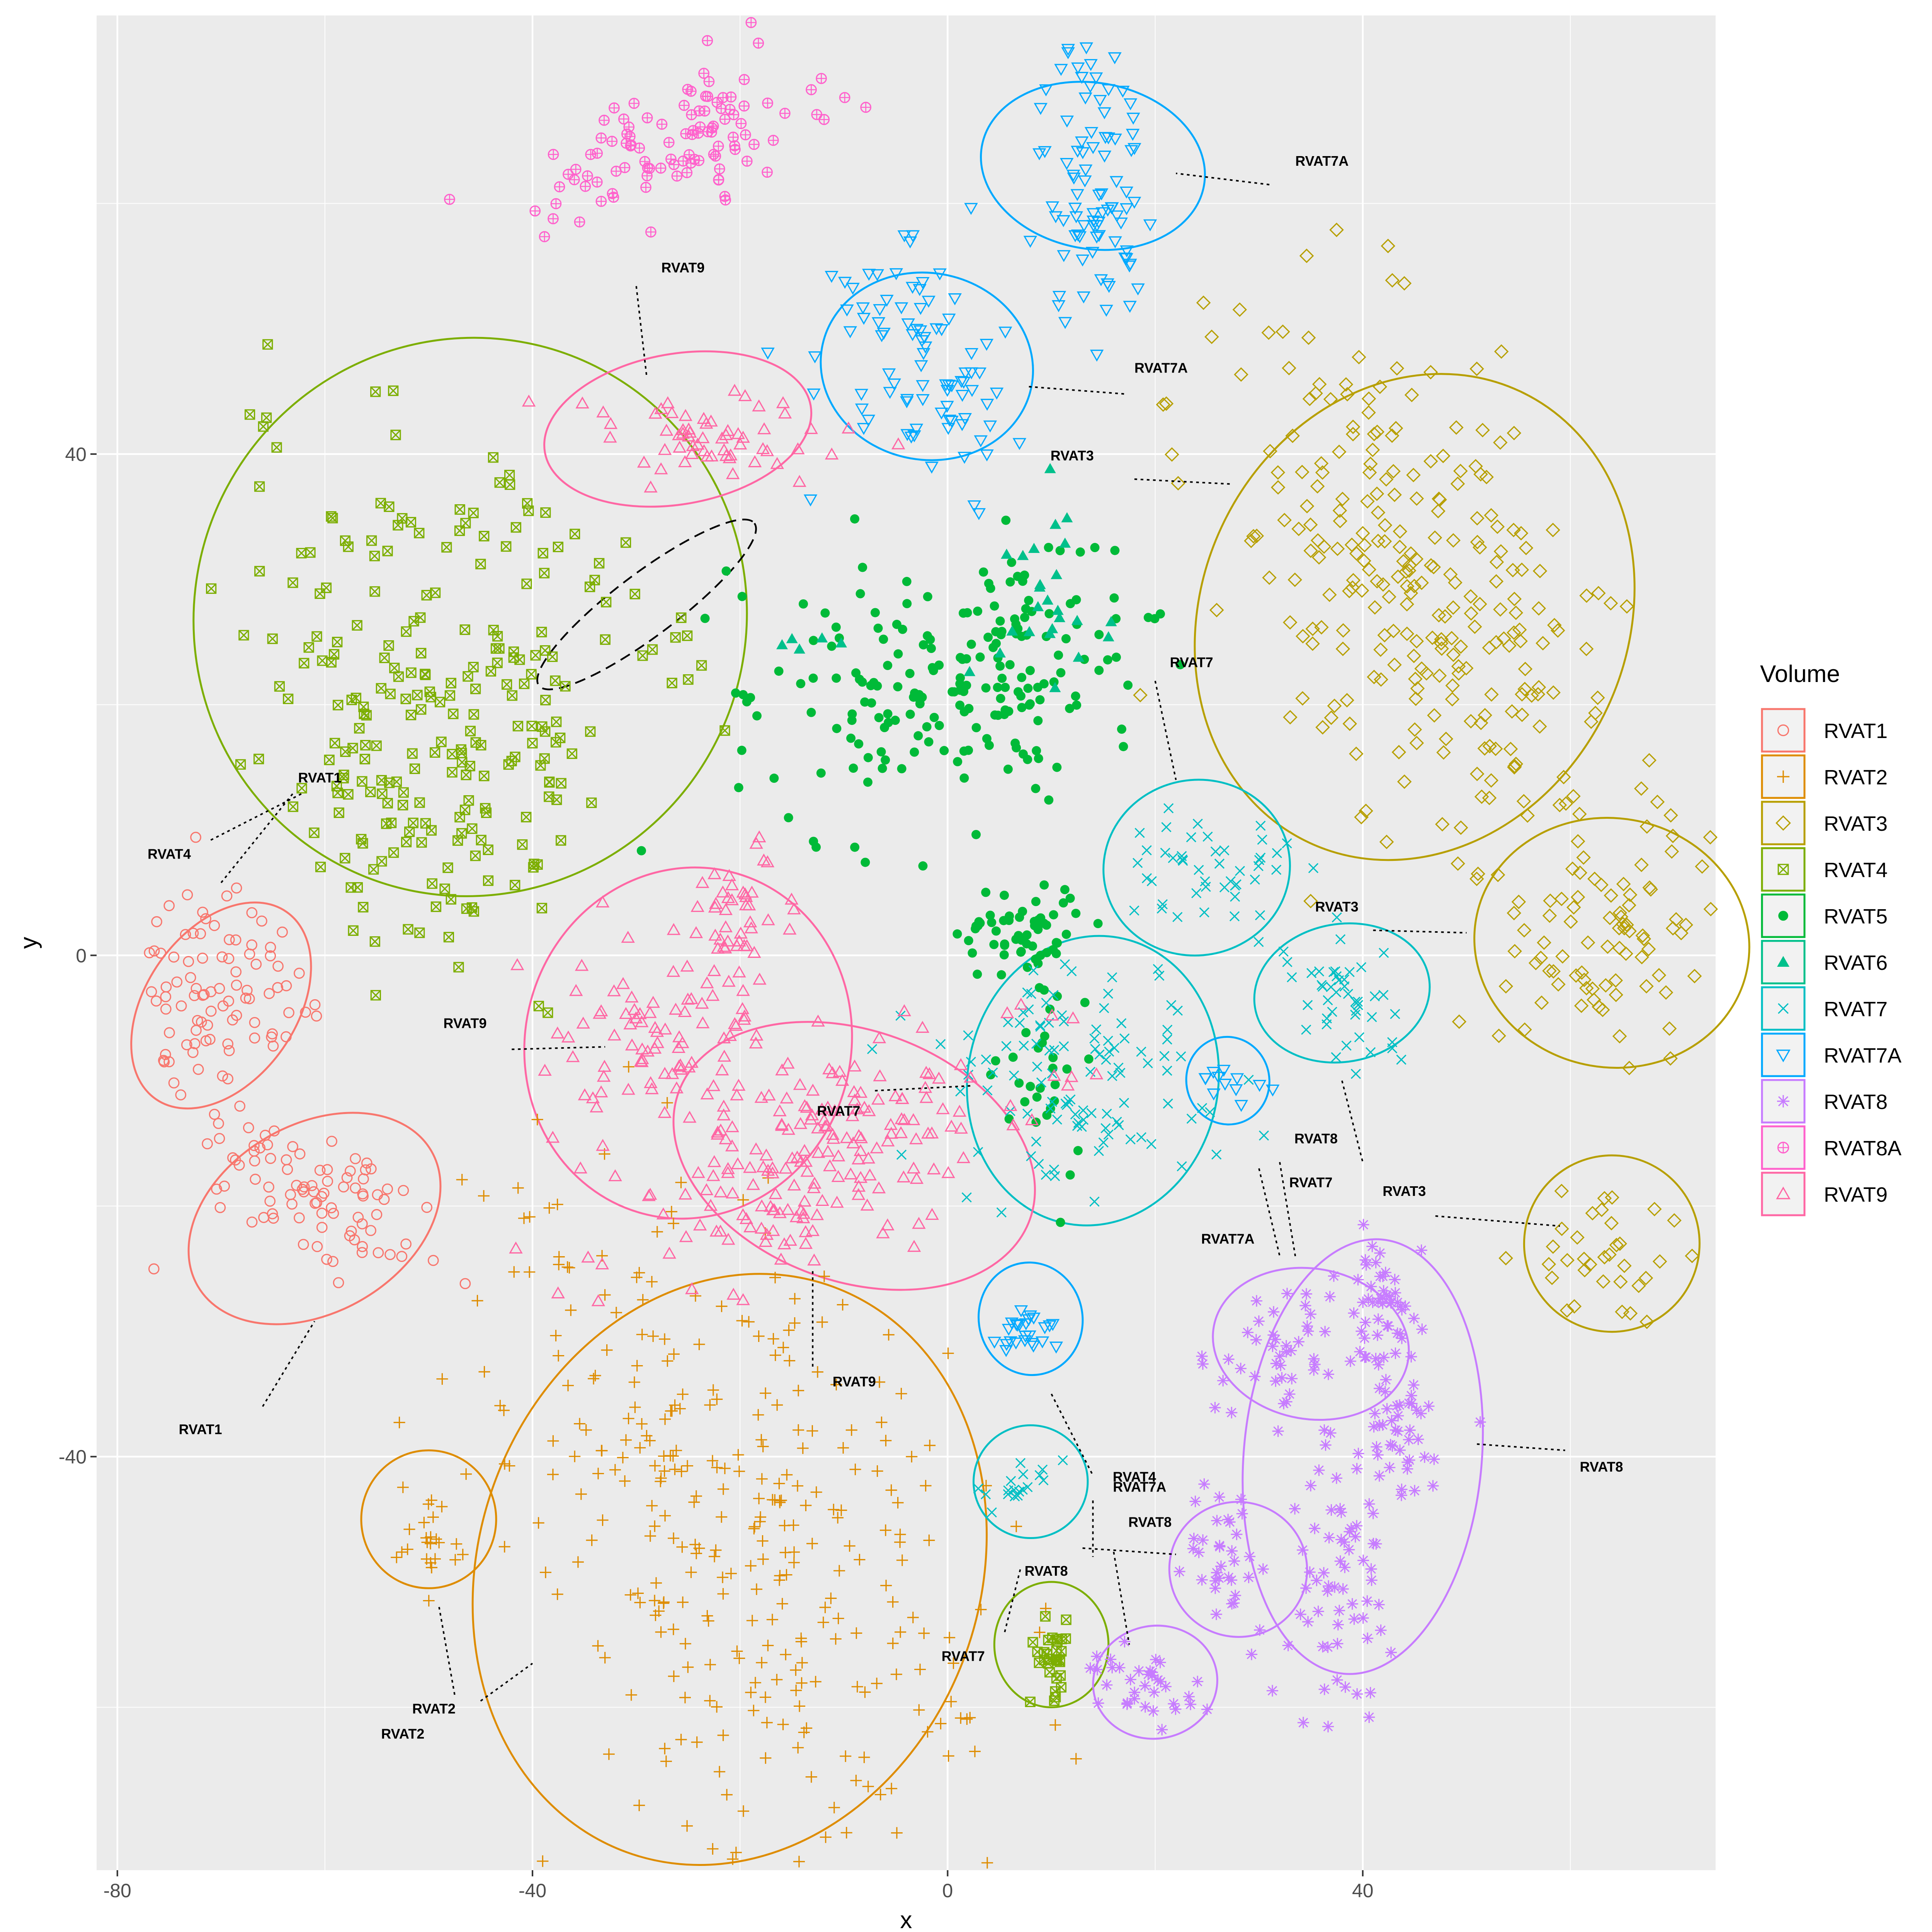  I want to click on x-tick-label: -80, so click(118, 1891).